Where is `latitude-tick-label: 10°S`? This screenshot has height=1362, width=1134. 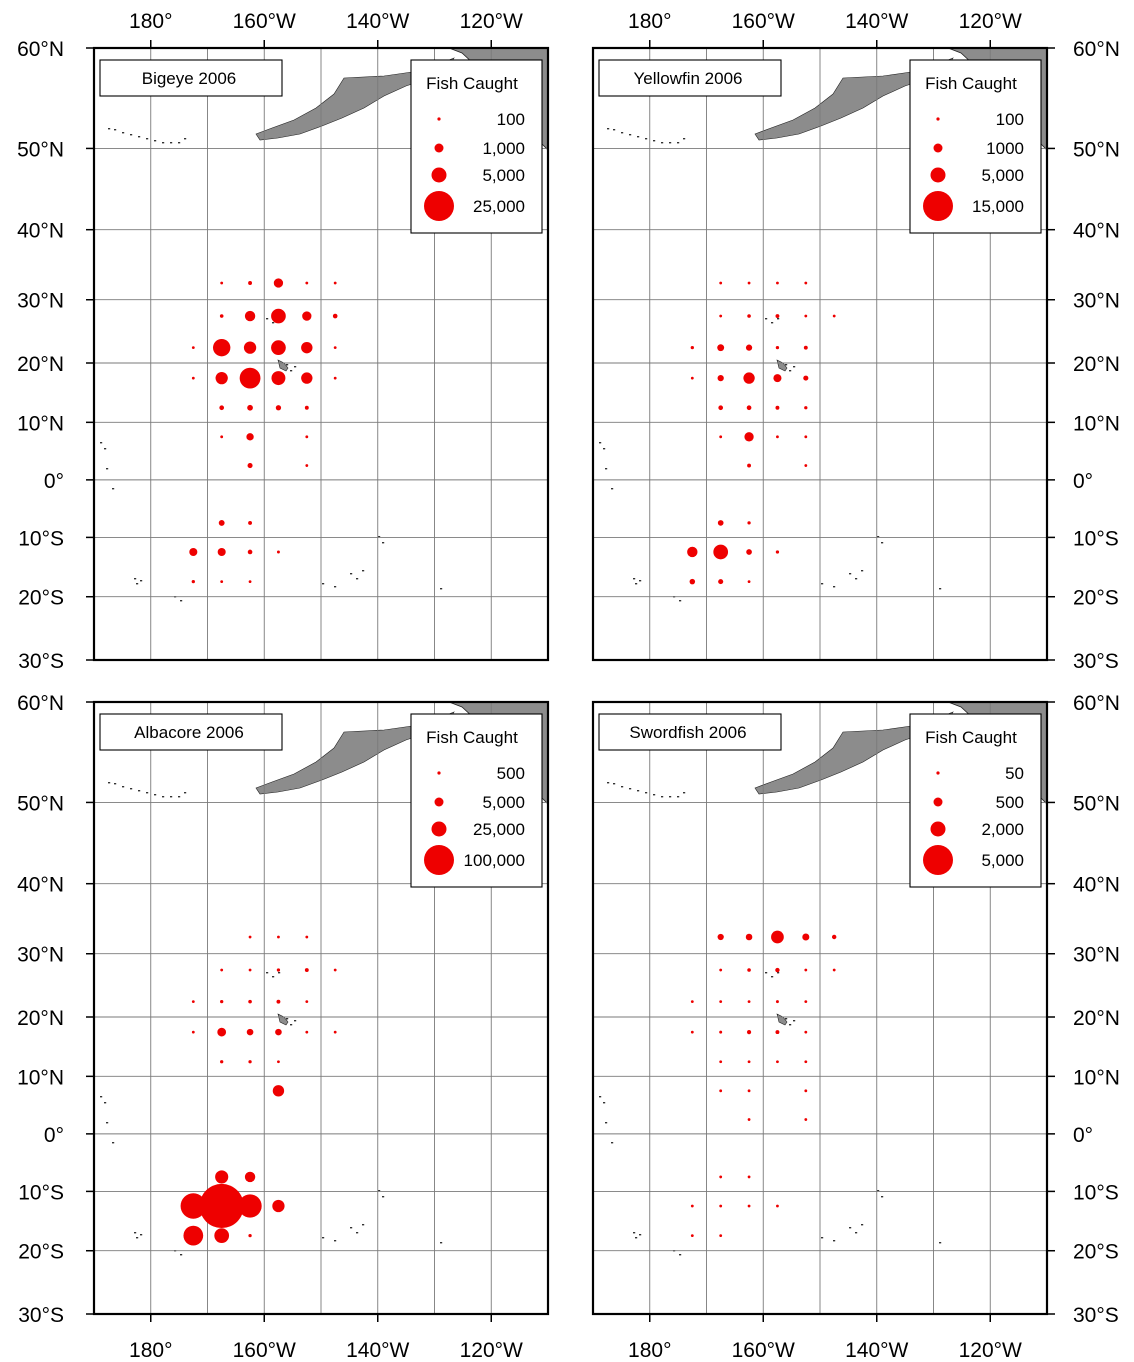
latitude-tick-label: 10°S is located at coordinates (1096, 538).